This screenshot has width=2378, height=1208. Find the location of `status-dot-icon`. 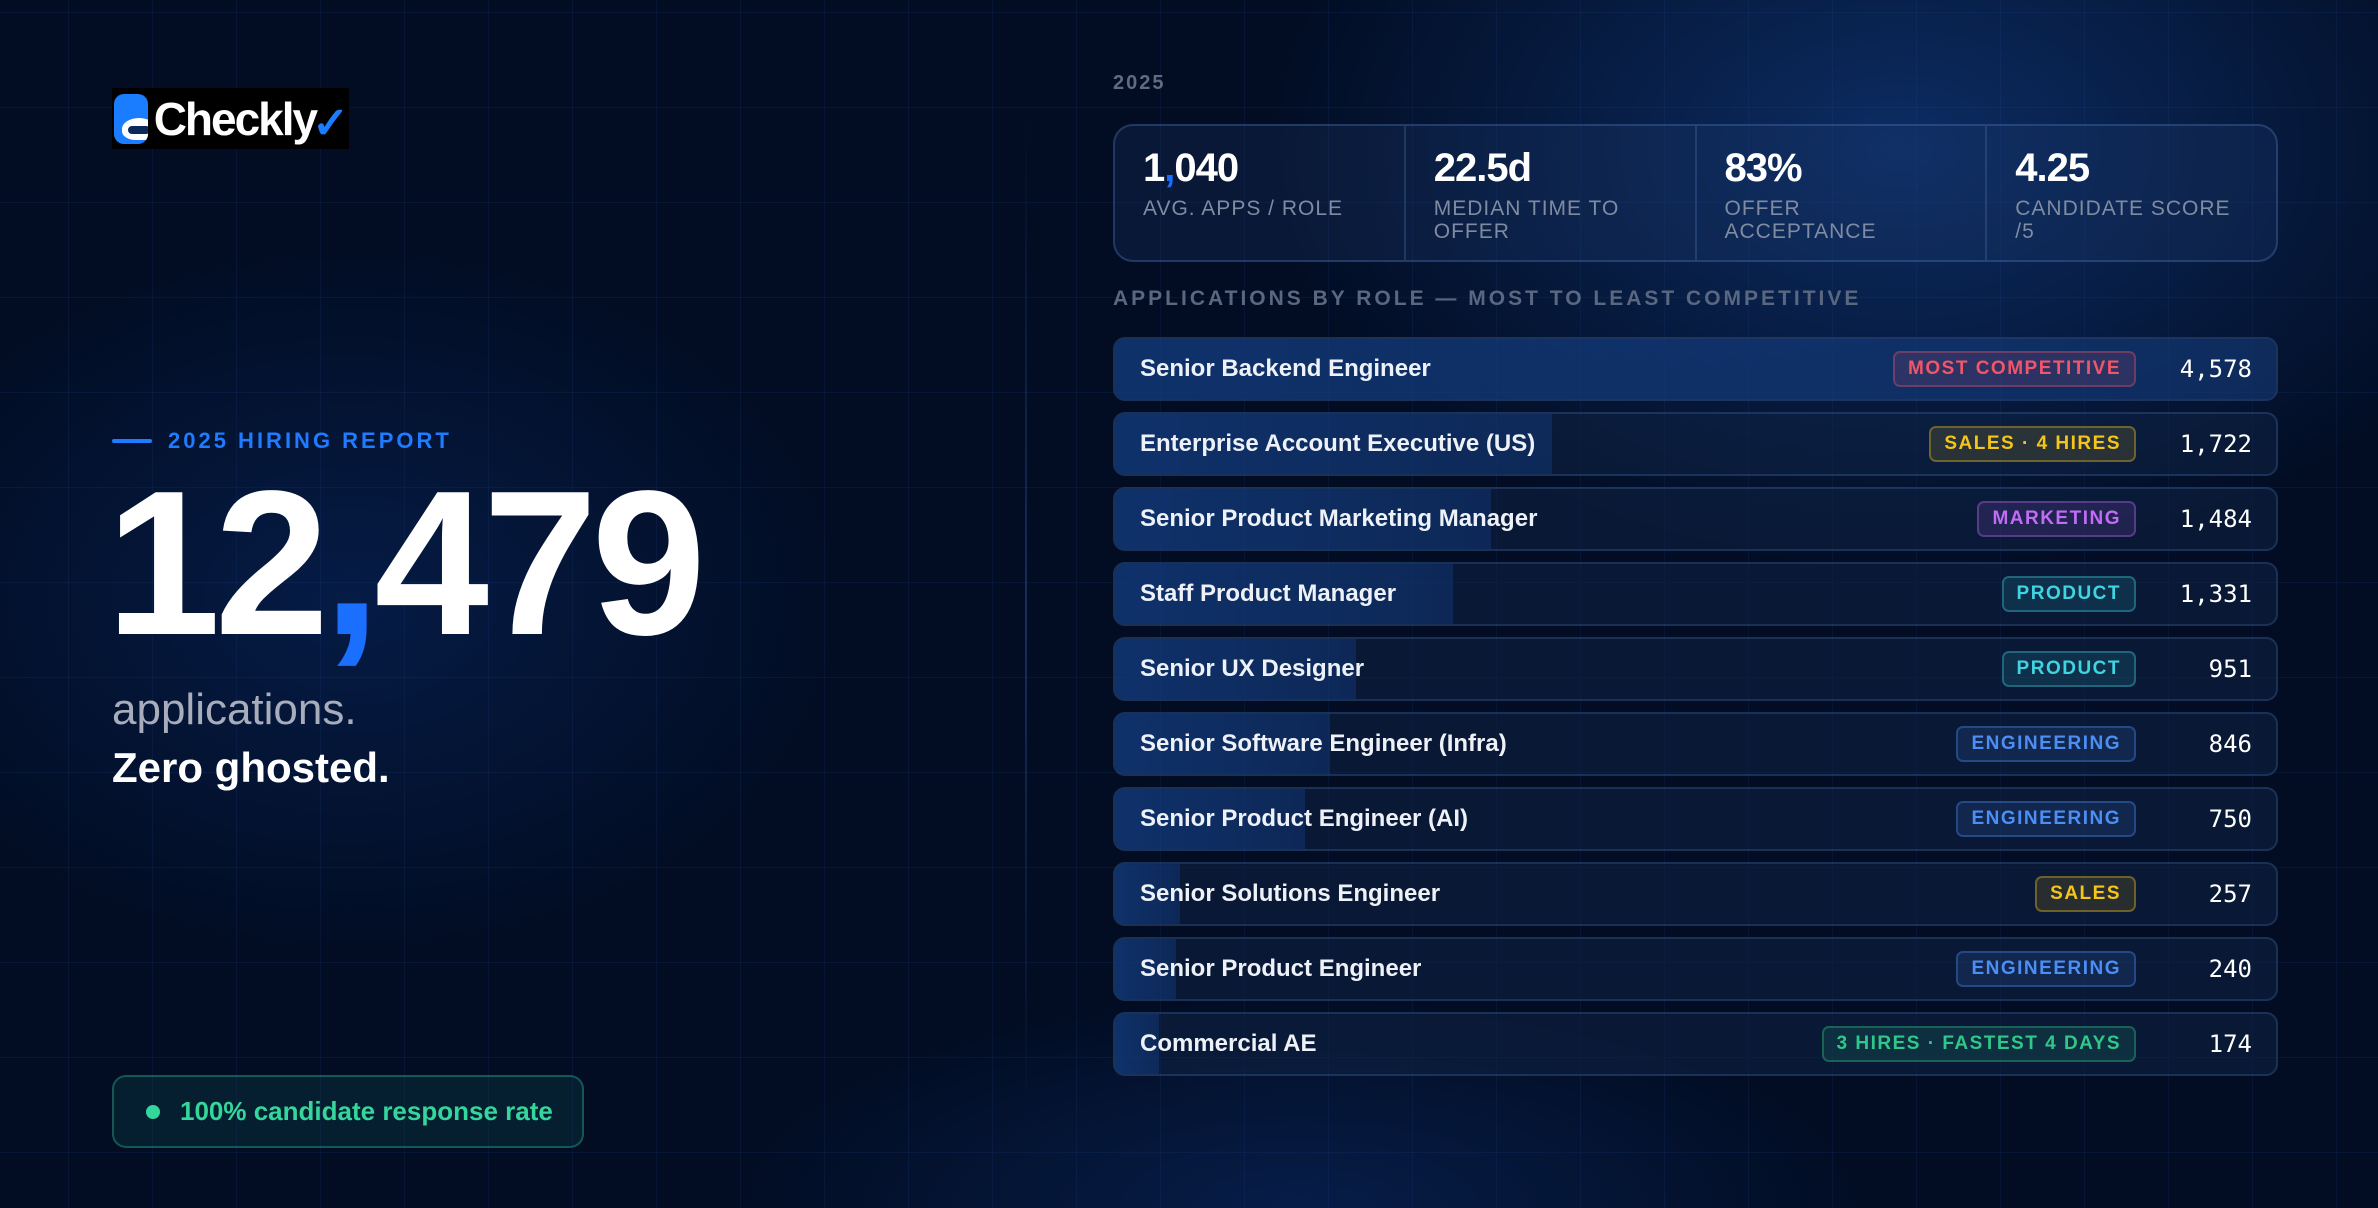

status-dot-icon is located at coordinates (153, 1111).